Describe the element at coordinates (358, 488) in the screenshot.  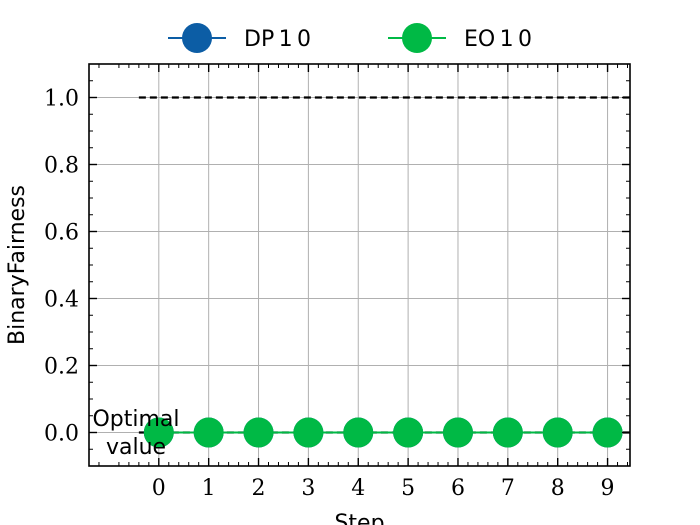
I see `x-tick-label: 4` at that location.